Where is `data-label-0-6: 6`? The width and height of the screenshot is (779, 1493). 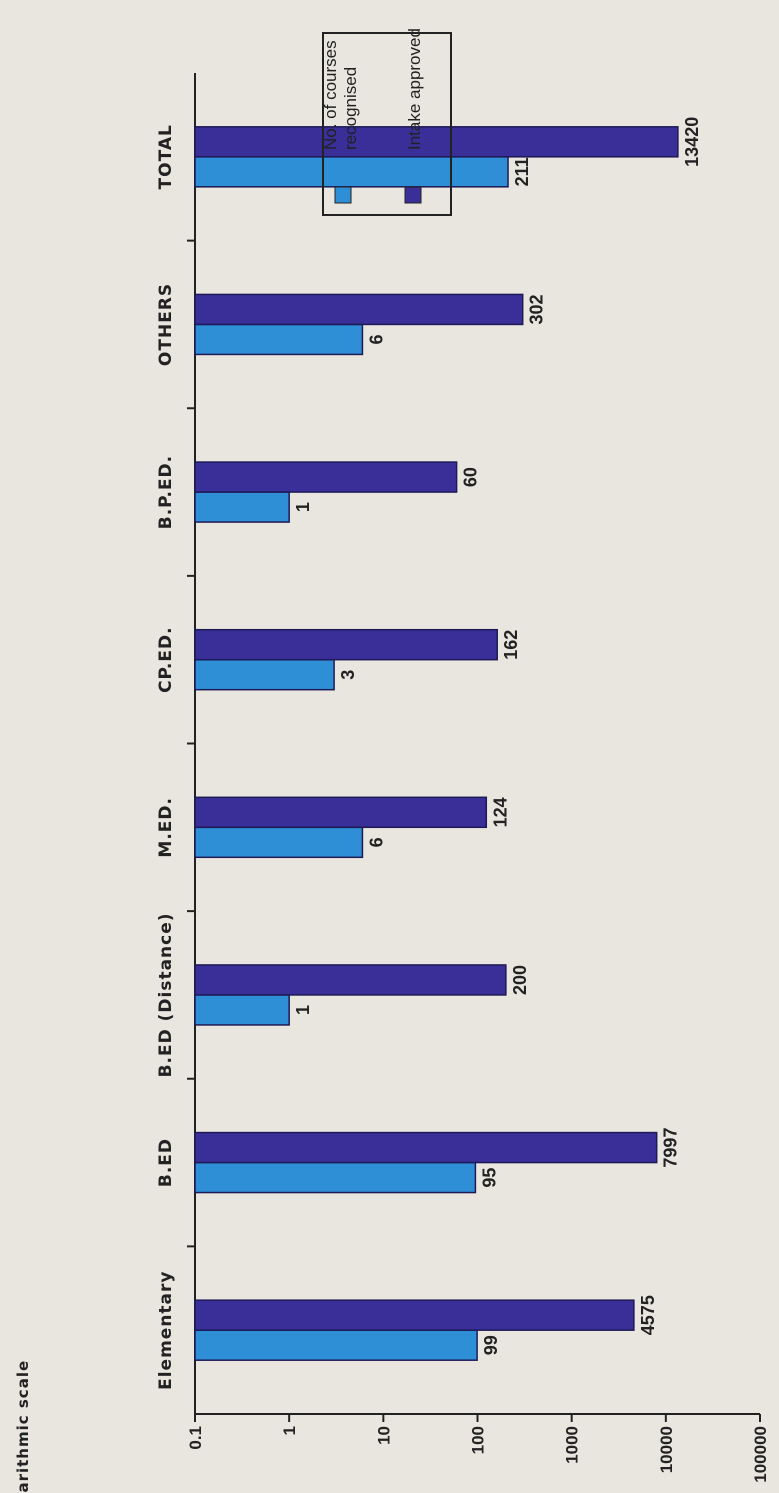 data-label-0-6: 6 is located at coordinates (376, 339).